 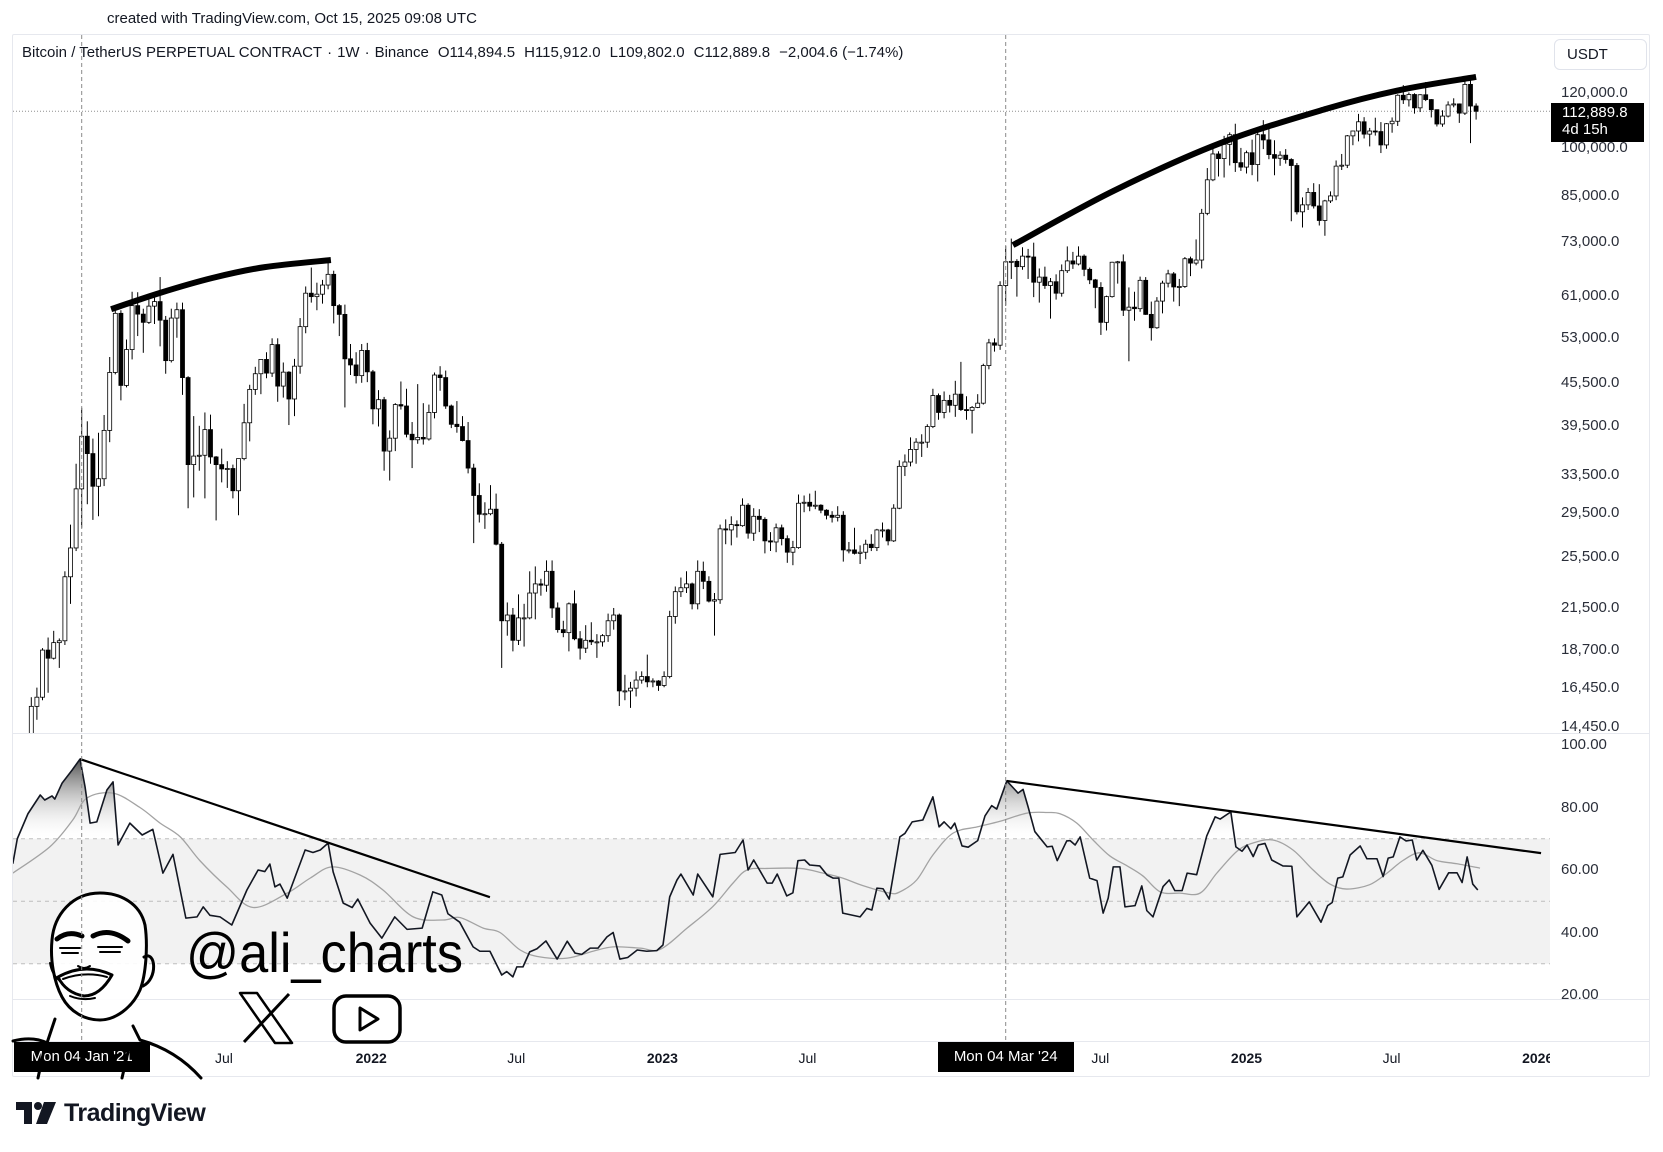 What do you see at coordinates (562, 52) in the screenshot?
I see `legend-high: H115,912.0` at bounding box center [562, 52].